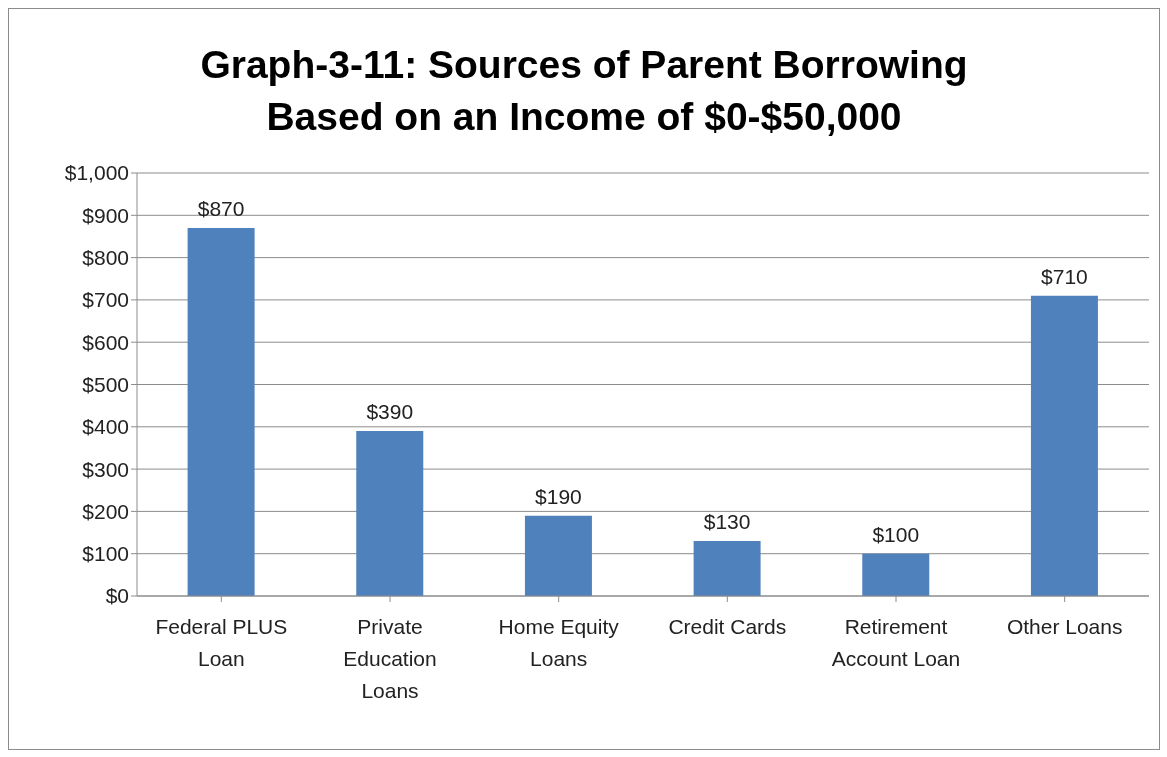 The height and width of the screenshot is (757, 1167). What do you see at coordinates (96, 173) in the screenshot?
I see `y-tick-label: $1,000` at bounding box center [96, 173].